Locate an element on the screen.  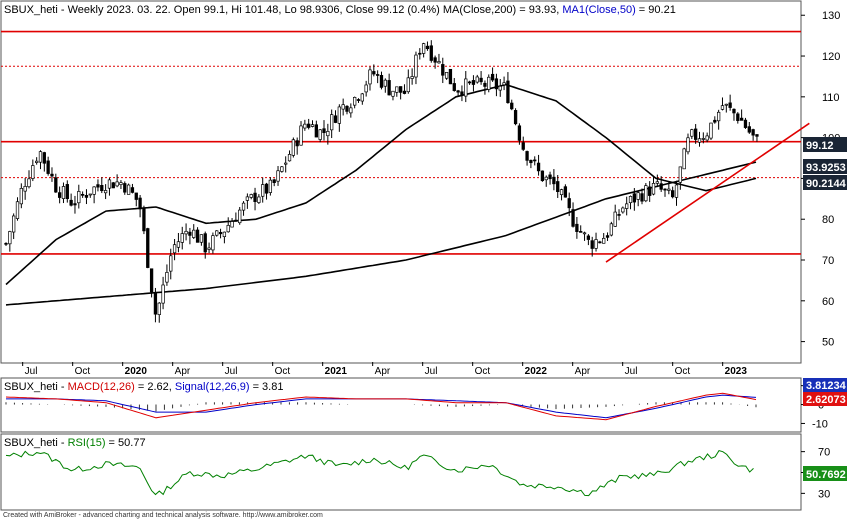
rsi-tag-text: 50.7692 is located at coordinates (826, 475).